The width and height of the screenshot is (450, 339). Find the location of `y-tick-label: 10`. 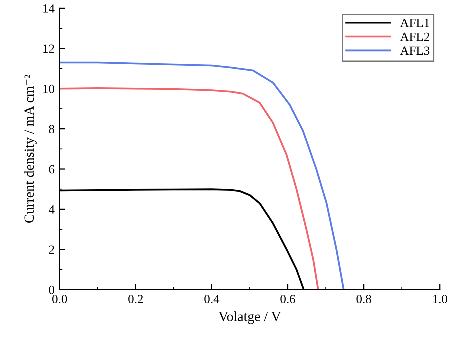

y-tick-label: 10 is located at coordinates (49, 89).